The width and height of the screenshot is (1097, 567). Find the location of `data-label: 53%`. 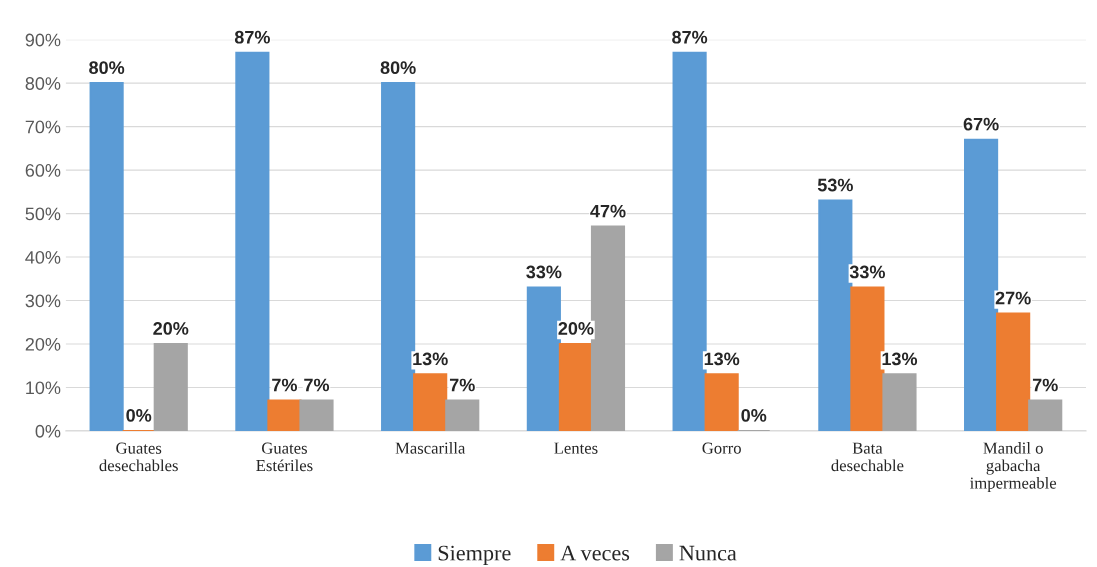

data-label: 53% is located at coordinates (835, 185).